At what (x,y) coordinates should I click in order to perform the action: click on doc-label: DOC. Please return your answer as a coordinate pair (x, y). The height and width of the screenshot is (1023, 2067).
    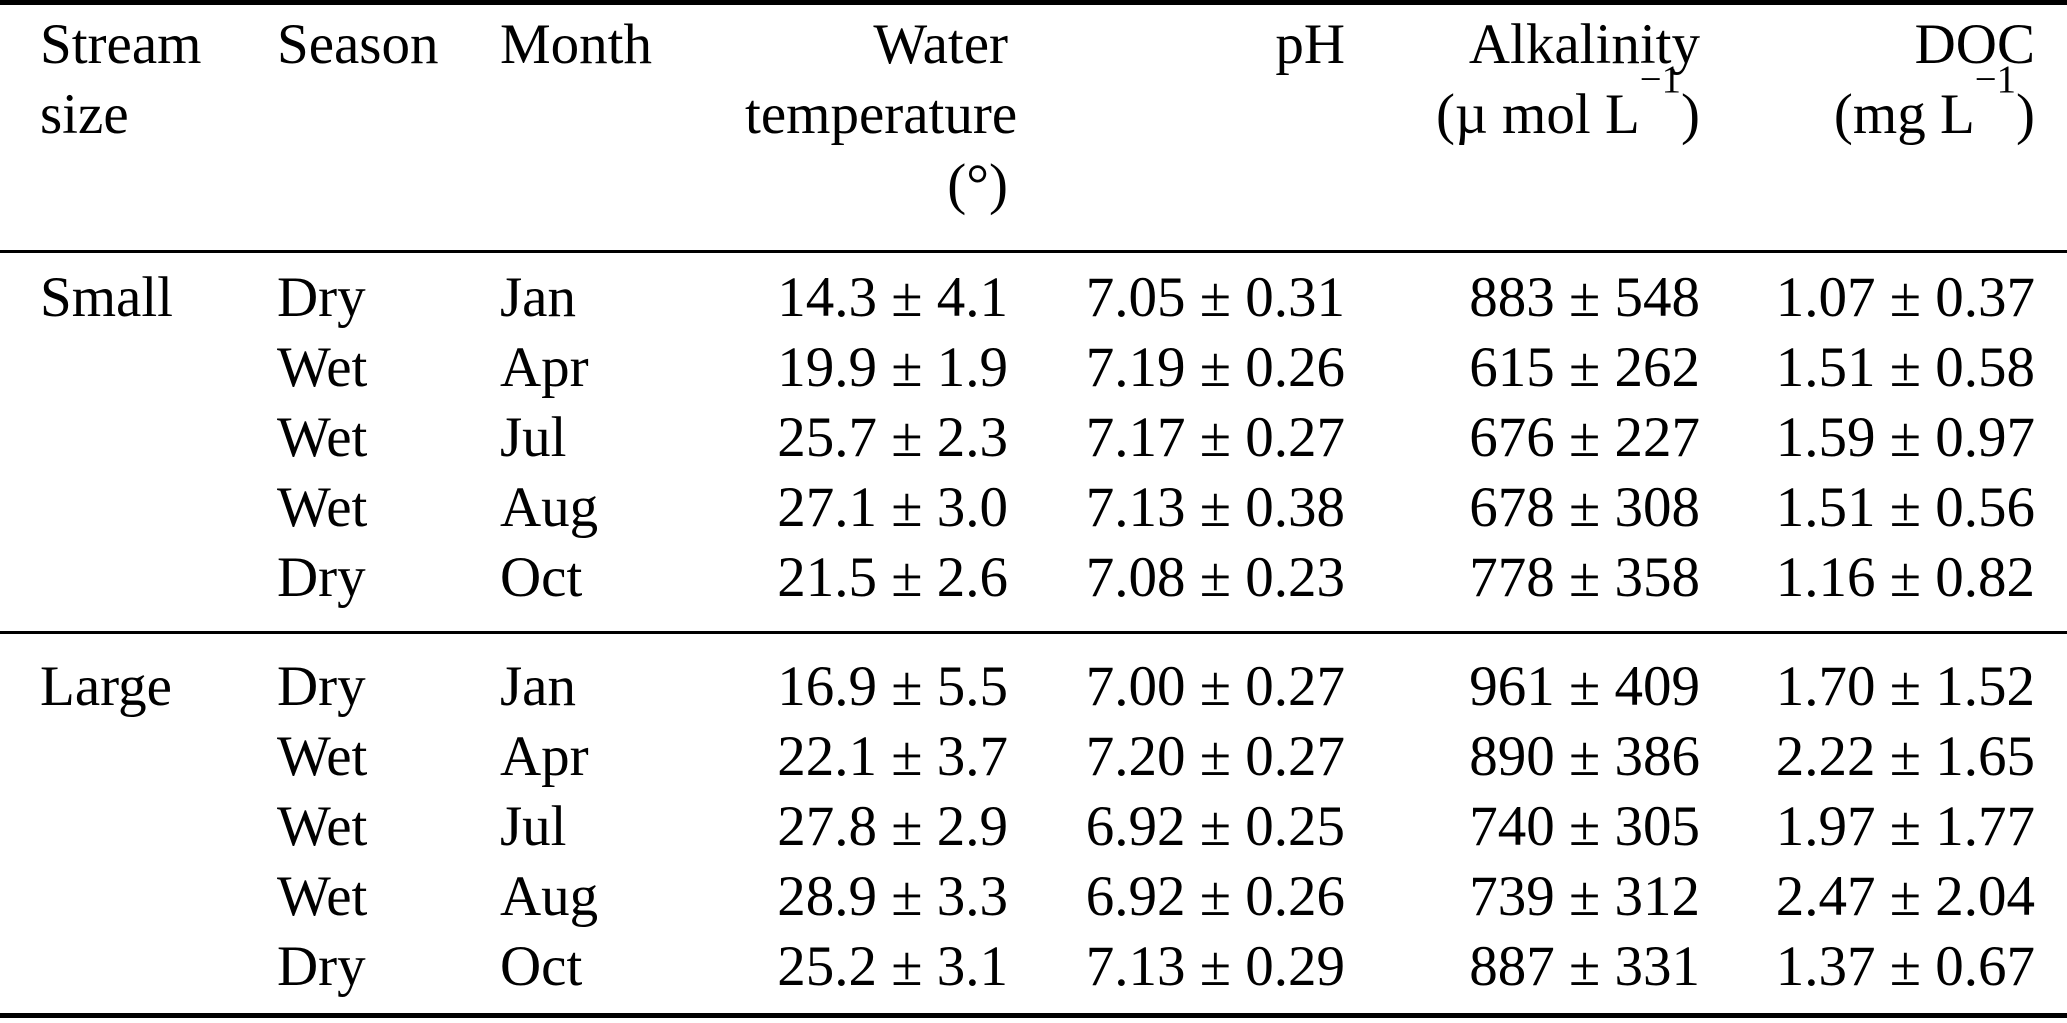
    Looking at the image, I should click on (1974, 44).